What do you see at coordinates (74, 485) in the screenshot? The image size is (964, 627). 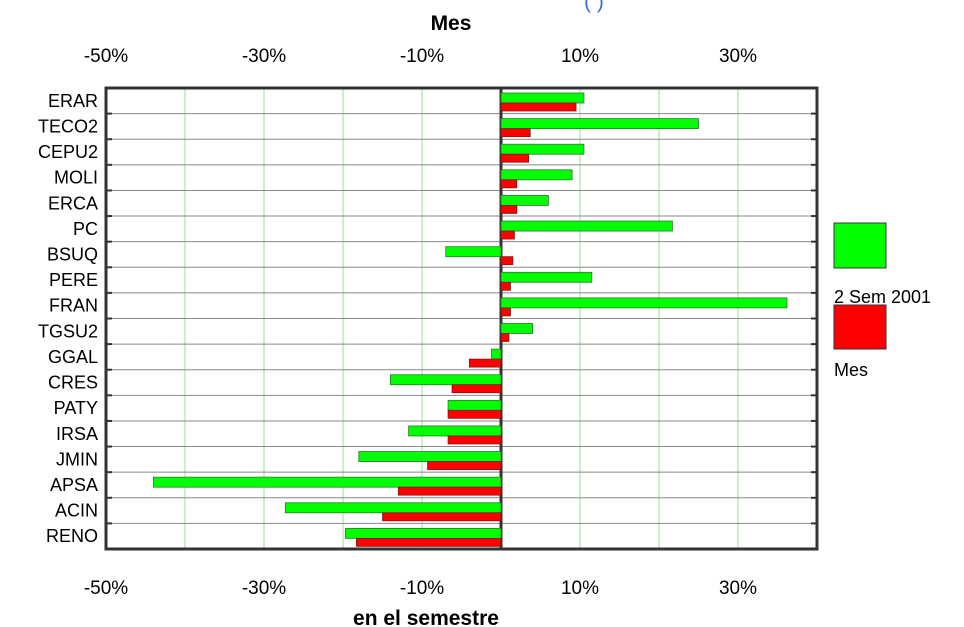 I see `category-label-apsa: APSA` at bounding box center [74, 485].